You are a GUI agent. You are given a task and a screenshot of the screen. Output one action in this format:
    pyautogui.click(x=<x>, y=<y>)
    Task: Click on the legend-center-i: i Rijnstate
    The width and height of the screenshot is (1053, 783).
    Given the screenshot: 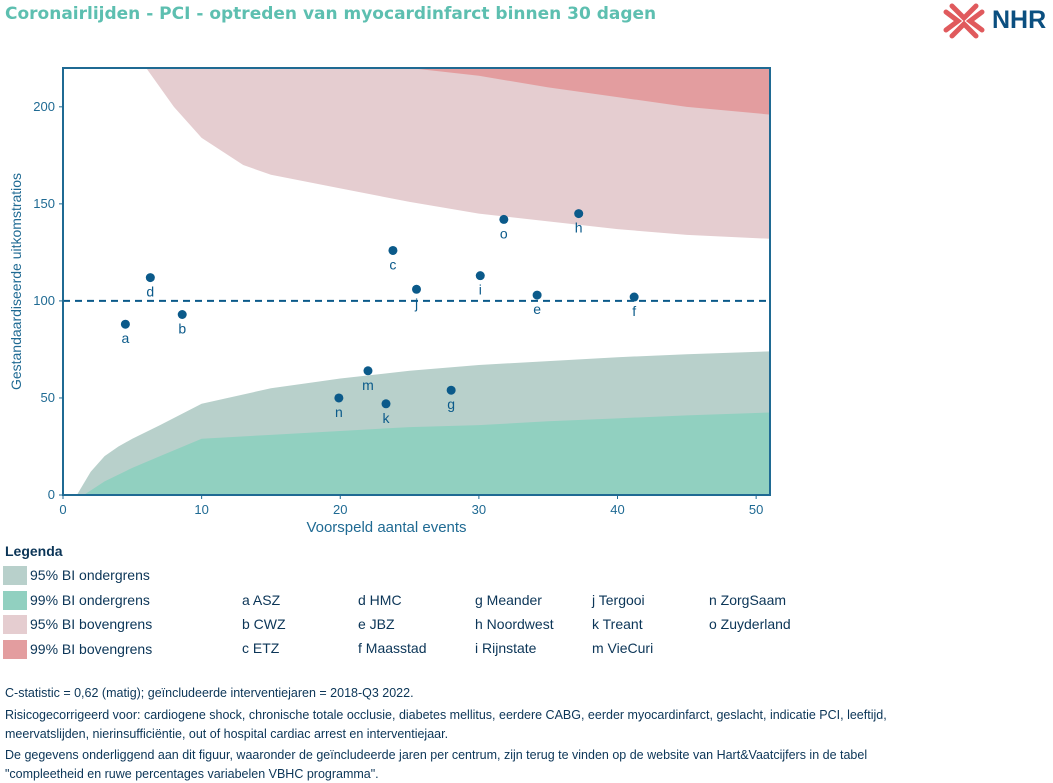 What is the action you would take?
    pyautogui.click(x=506, y=648)
    